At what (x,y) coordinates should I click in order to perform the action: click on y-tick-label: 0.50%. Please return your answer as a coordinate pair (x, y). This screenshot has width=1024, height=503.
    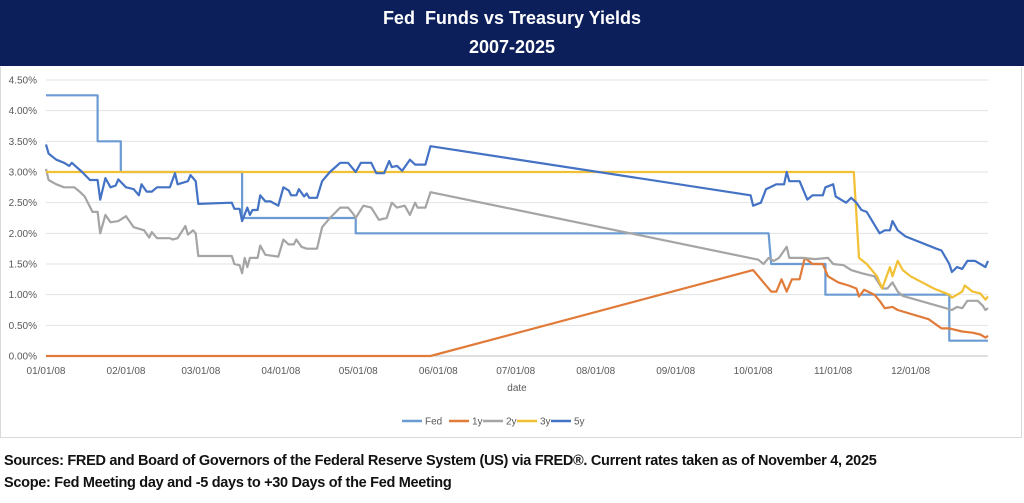
    Looking at the image, I should click on (23, 326).